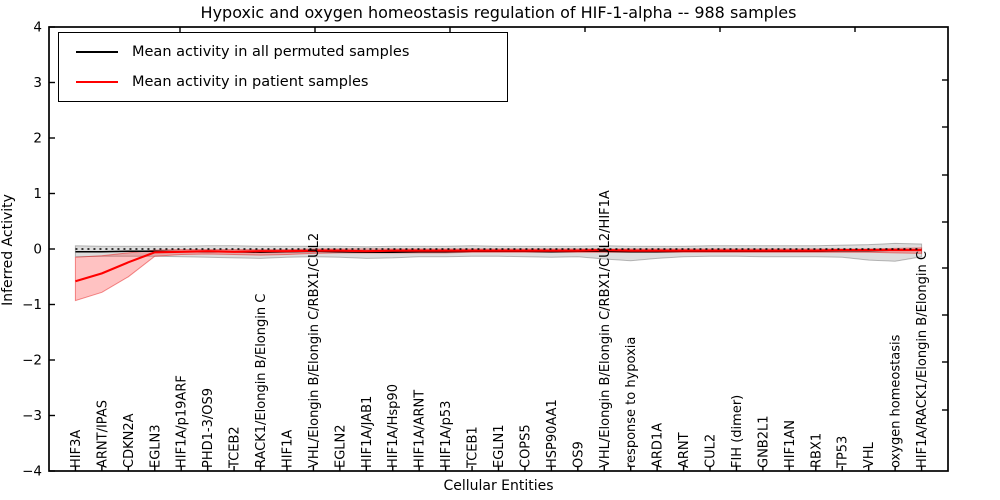 The image size is (1000, 500). What do you see at coordinates (790, 444) in the screenshot?
I see `x-tick-label: HIF1AN` at bounding box center [790, 444].